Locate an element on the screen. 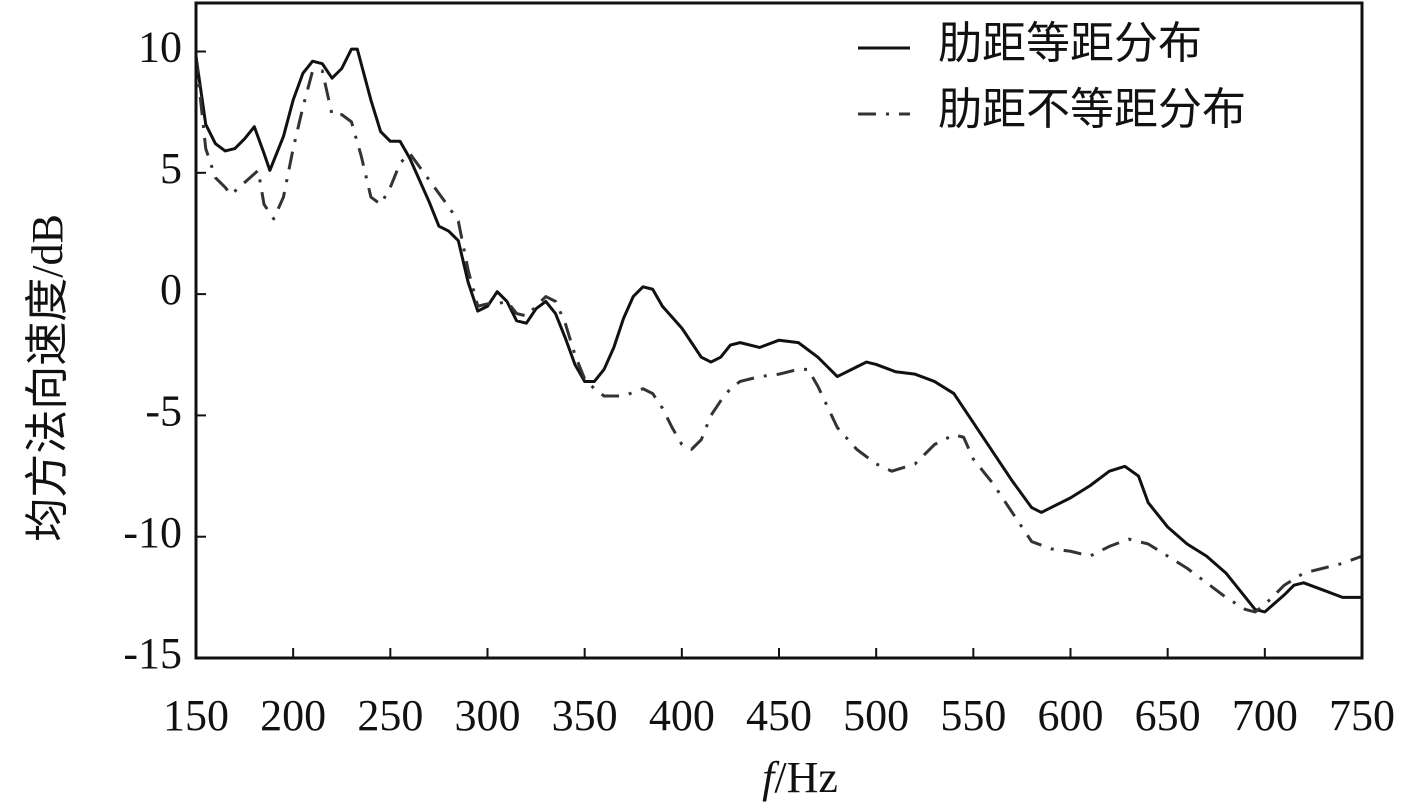  y-tick-label: -15 is located at coordinates (152, 653).